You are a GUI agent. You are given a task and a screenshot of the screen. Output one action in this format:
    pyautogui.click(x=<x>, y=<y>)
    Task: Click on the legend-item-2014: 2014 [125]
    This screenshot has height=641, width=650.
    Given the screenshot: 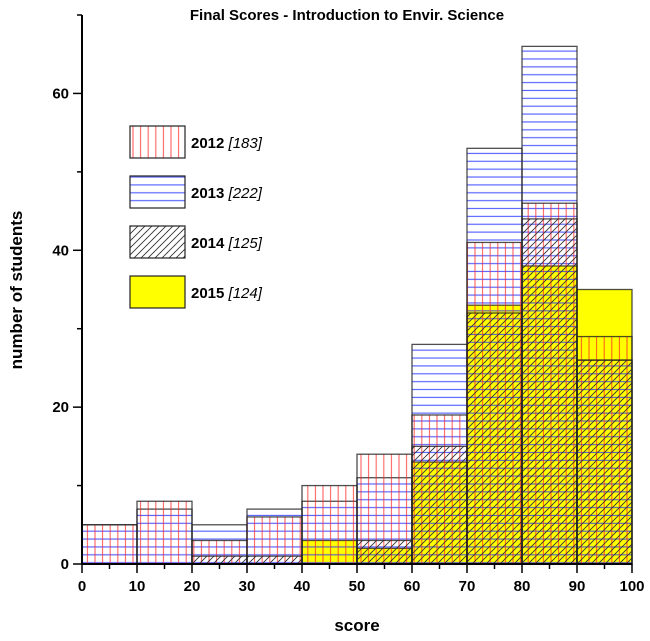 What is the action you would take?
    pyautogui.click(x=196, y=242)
    